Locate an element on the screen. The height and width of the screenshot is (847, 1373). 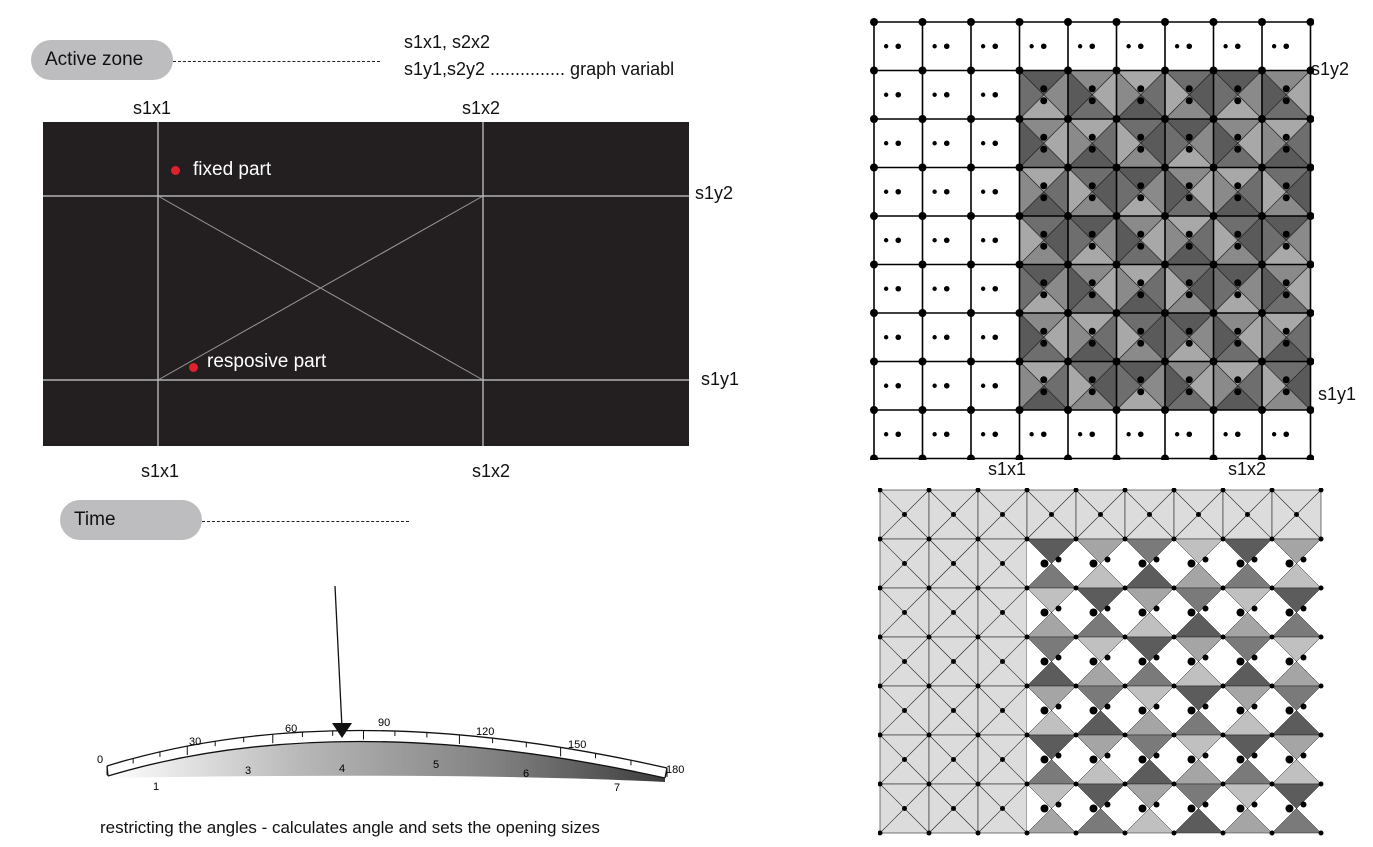
step-label-1: 1 is located at coordinates (156, 787).